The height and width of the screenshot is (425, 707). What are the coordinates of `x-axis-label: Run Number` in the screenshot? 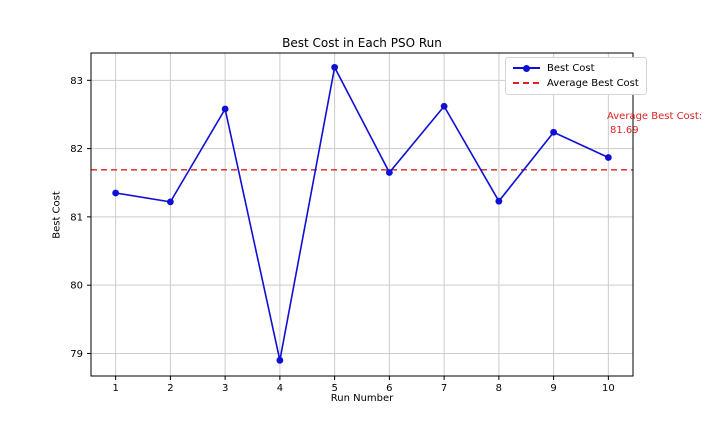 It's located at (362, 398).